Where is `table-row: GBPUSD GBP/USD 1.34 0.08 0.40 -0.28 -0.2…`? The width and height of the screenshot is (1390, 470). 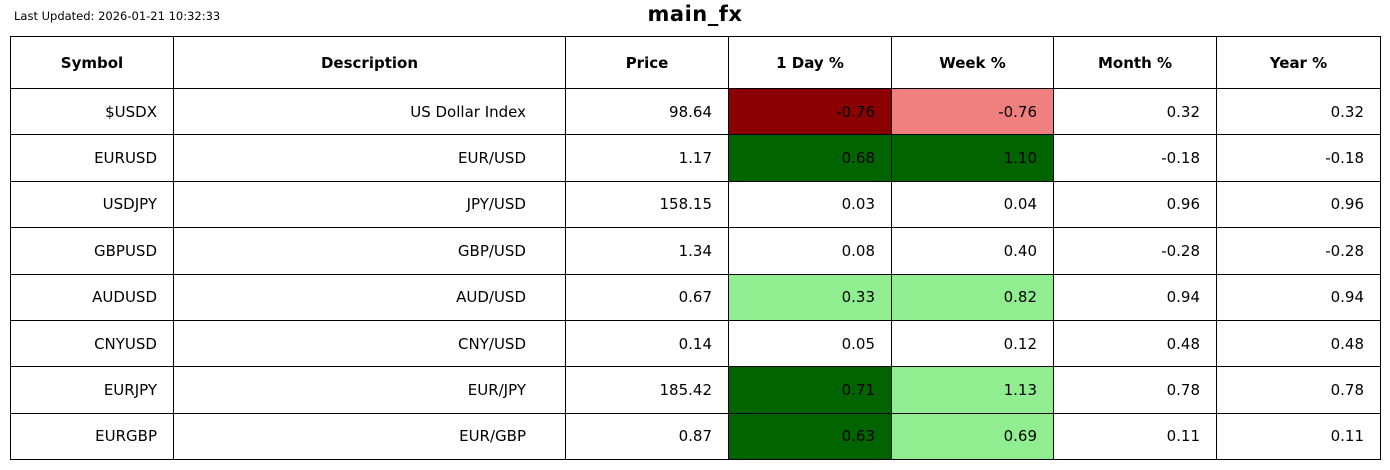 table-row: GBPUSD GBP/USD 1.34 0.08 0.40 -0.28 -0.2… is located at coordinates (695, 251).